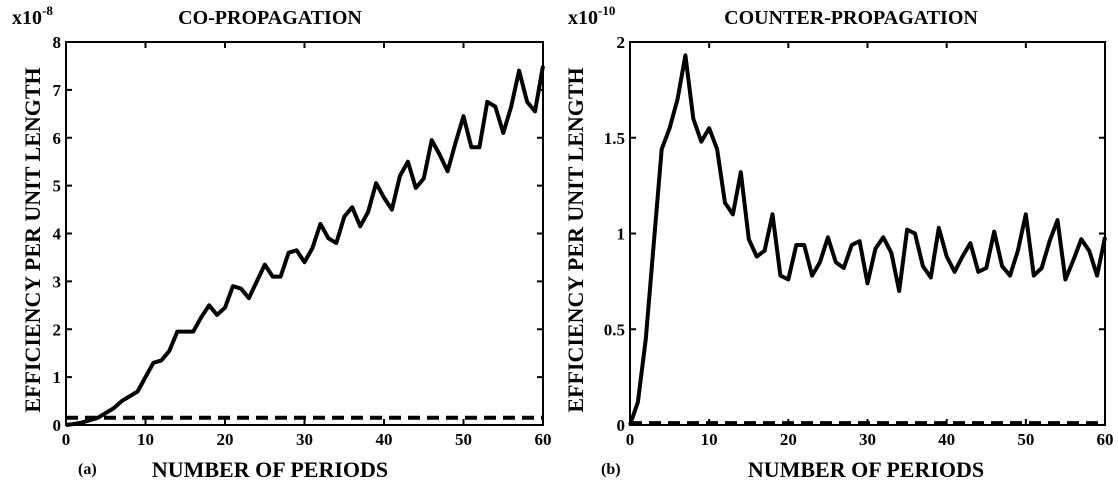  Describe the element at coordinates (57, 90) in the screenshot. I see `panel-a-y-tick-label: 7` at that location.